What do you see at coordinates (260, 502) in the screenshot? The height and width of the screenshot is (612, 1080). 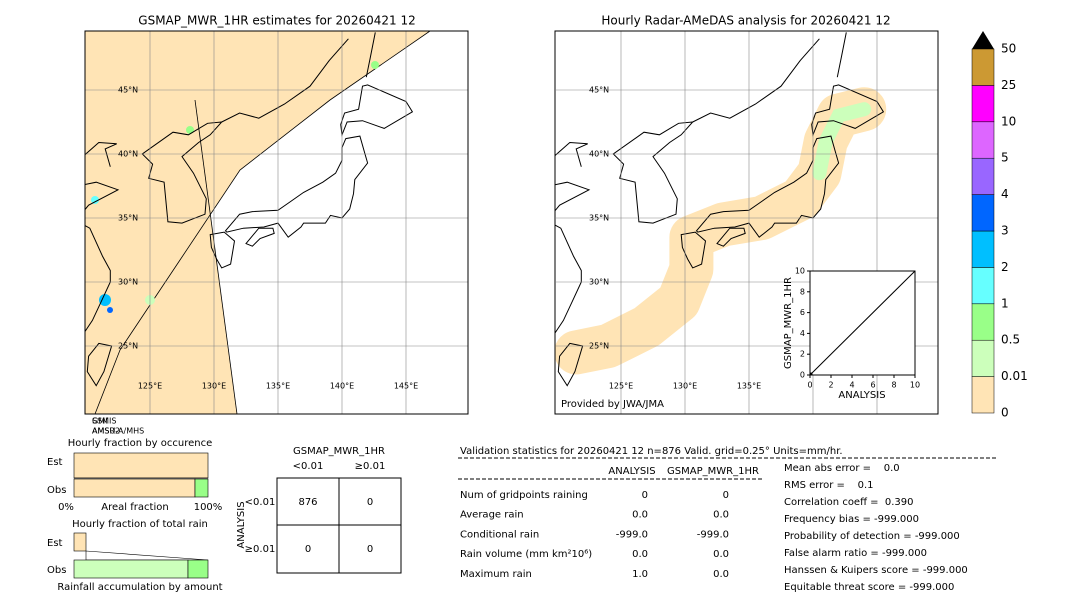 I see `row-label: <0.01` at bounding box center [260, 502].